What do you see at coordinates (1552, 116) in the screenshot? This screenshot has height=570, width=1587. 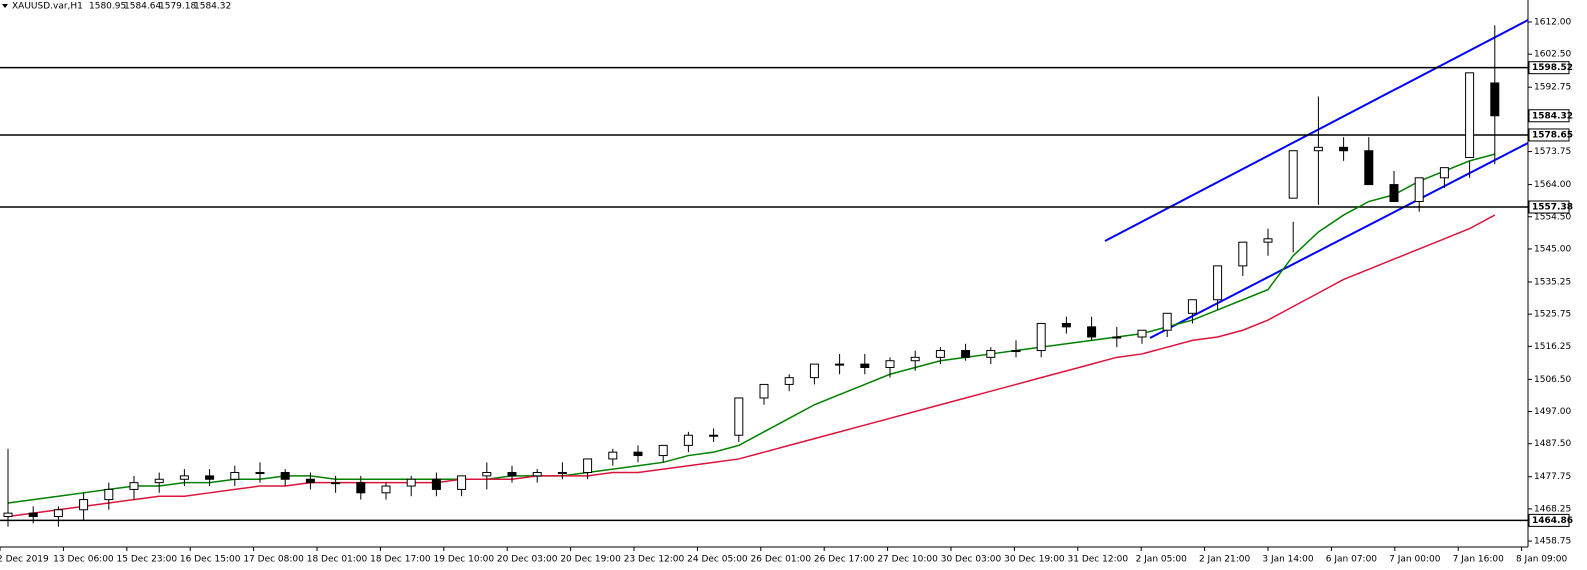 I see `price-label: 1584.32` at bounding box center [1552, 116].